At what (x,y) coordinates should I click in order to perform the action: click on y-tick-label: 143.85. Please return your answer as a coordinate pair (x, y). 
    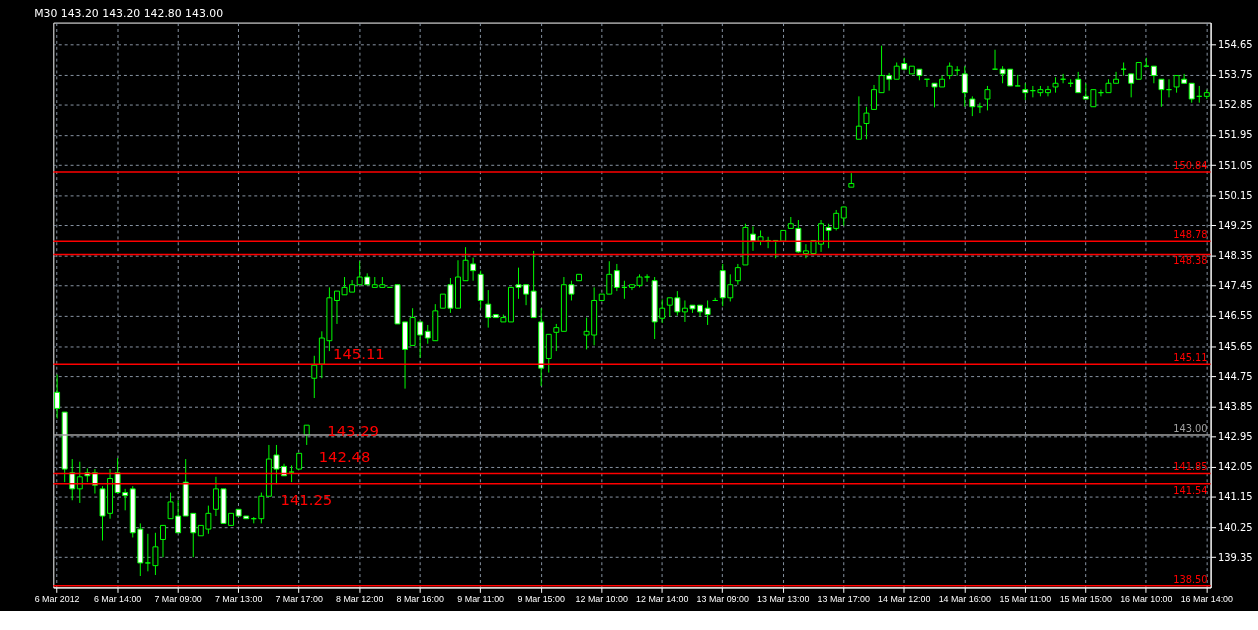
    Looking at the image, I should click on (1235, 406).